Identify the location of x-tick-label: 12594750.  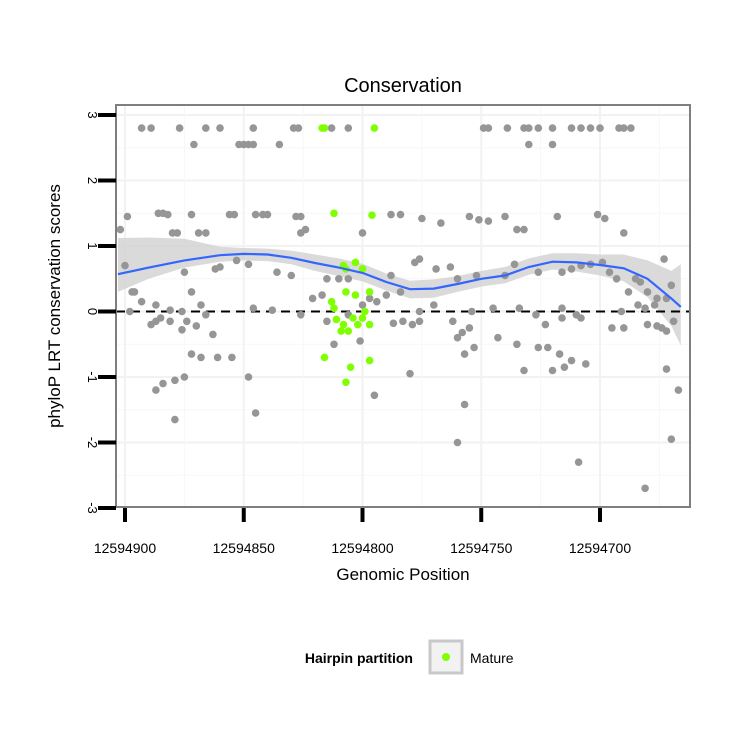
(481, 548).